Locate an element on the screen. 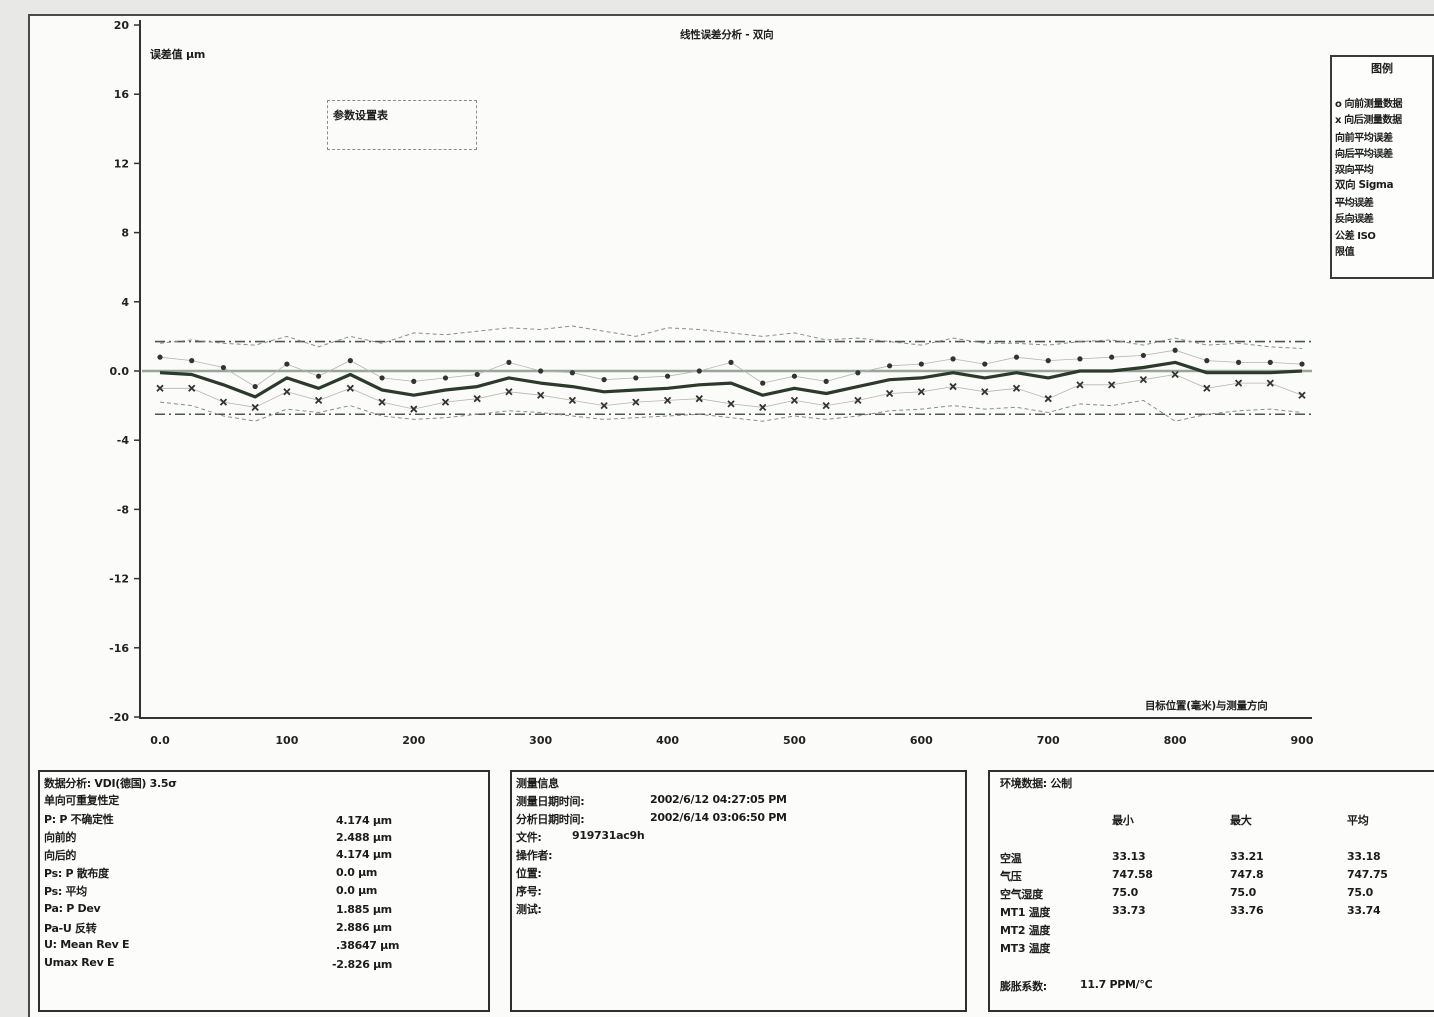 The image size is (1434, 1017). analysis-row-label: 向后的 is located at coordinates (60, 855).